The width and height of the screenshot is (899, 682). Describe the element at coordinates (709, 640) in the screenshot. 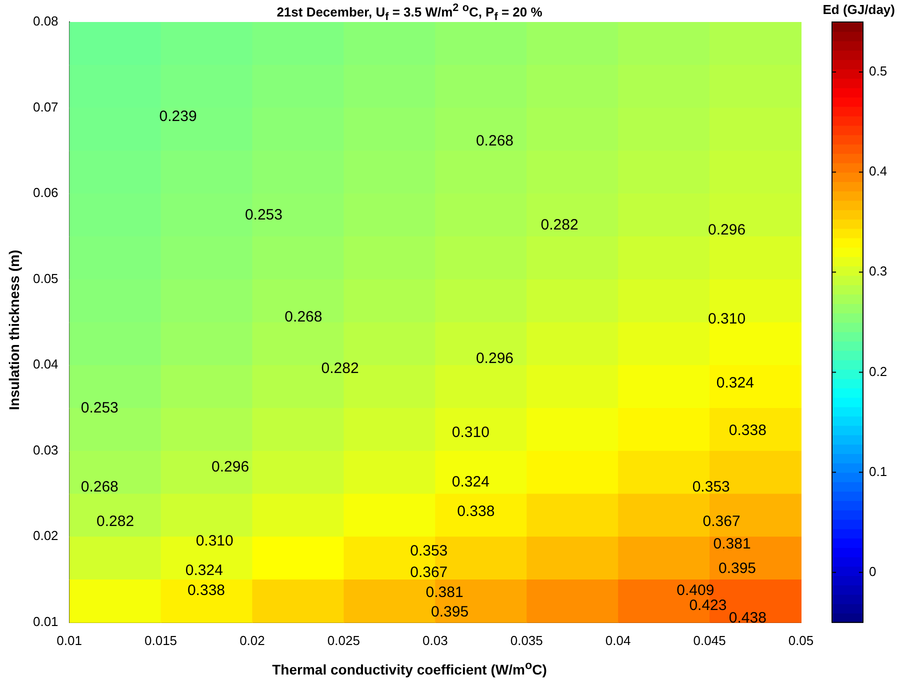

I see `x-tick-label: 0.045` at that location.